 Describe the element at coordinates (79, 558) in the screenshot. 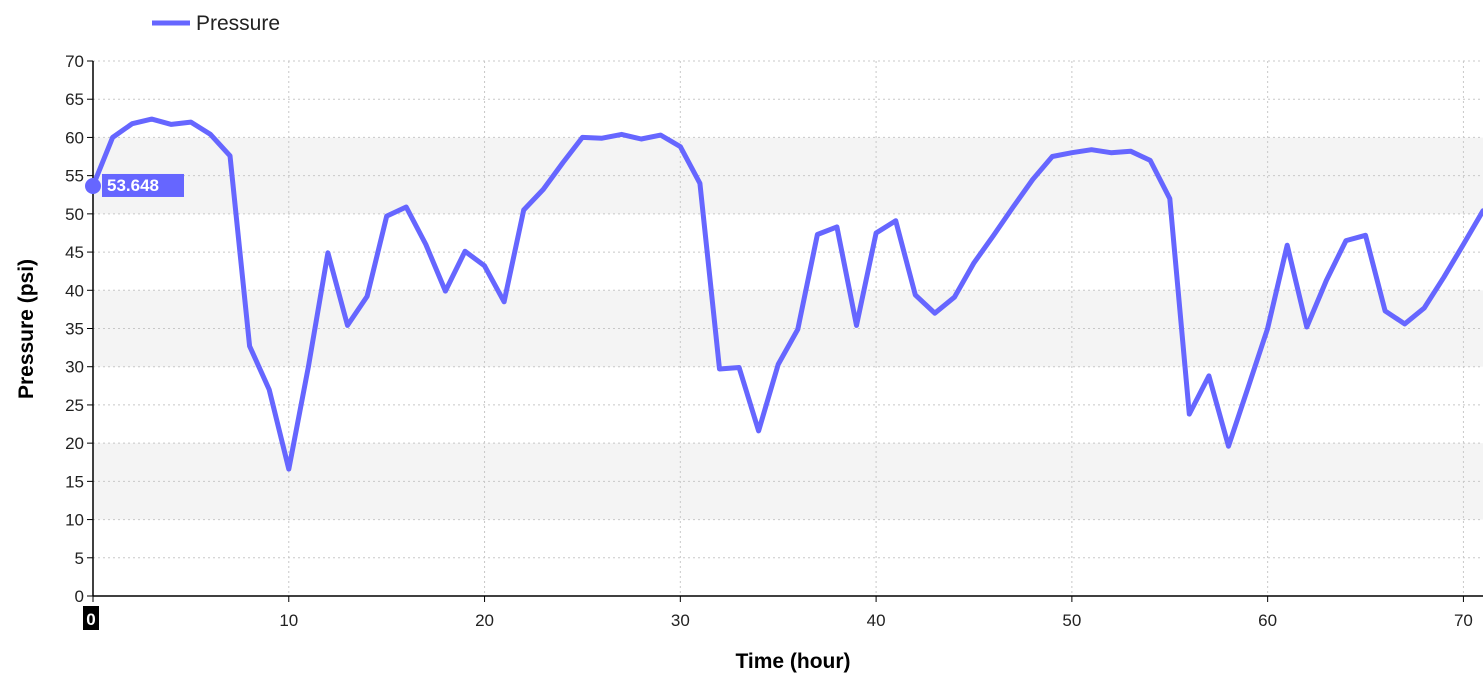

I see `y-tick-label: 5` at that location.